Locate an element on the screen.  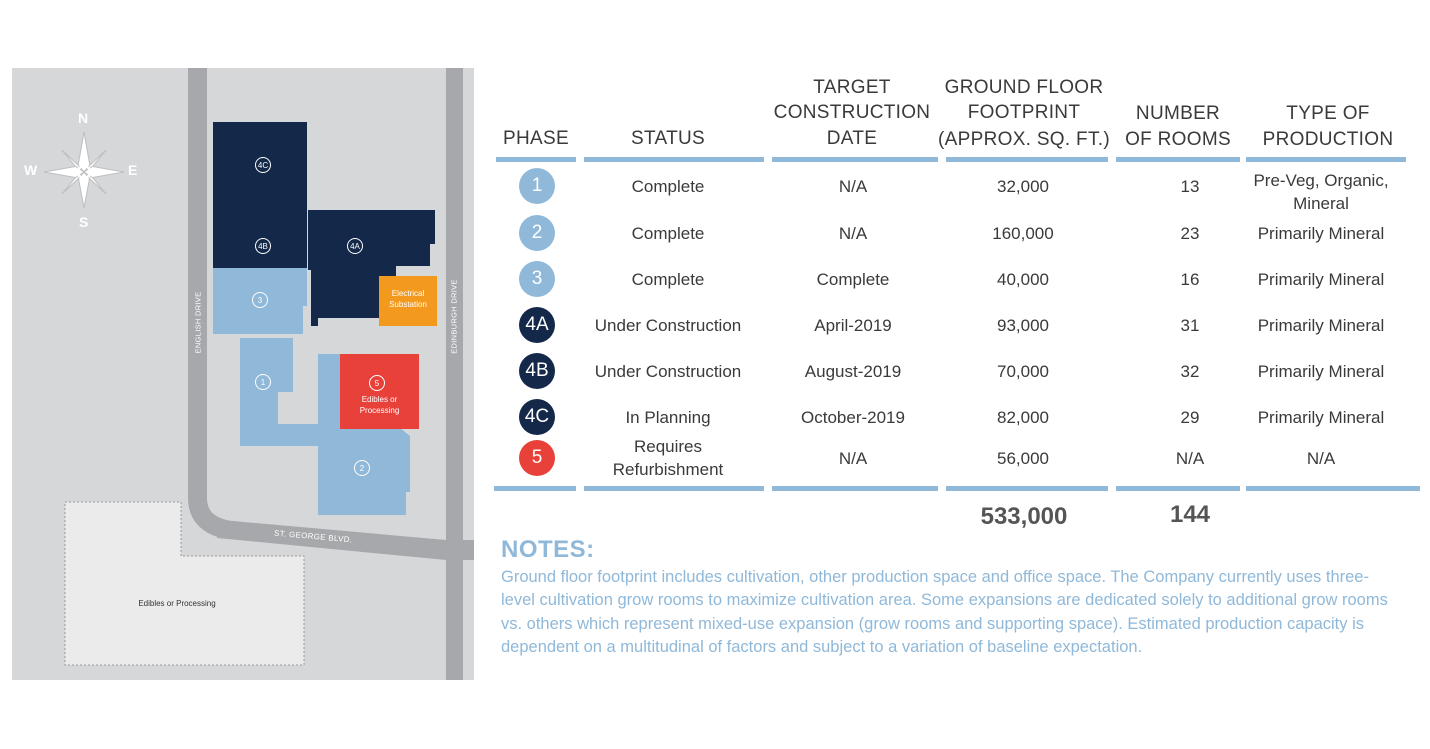
edibles-lot is located at coordinates (184, 583).